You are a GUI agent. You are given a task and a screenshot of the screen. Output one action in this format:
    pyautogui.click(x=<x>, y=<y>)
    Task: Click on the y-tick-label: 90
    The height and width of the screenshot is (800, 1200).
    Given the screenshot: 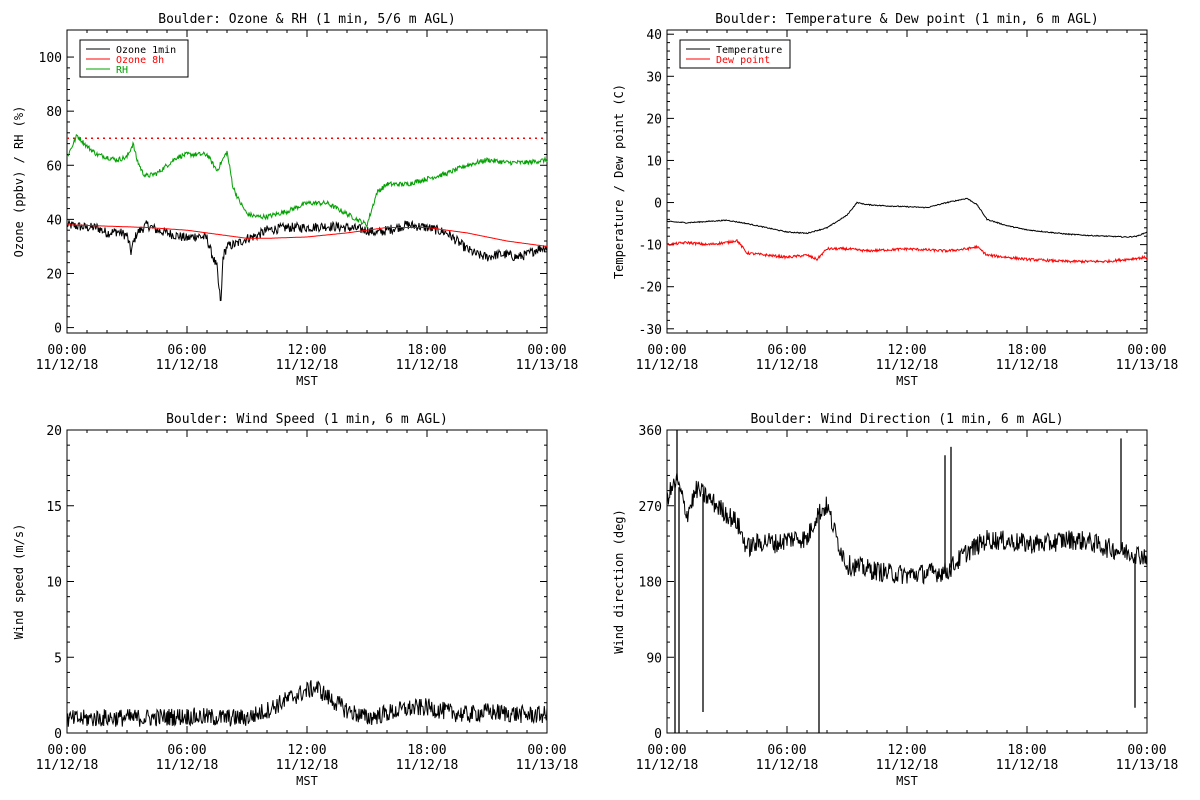 What is the action you would take?
    pyautogui.click(x=654, y=658)
    